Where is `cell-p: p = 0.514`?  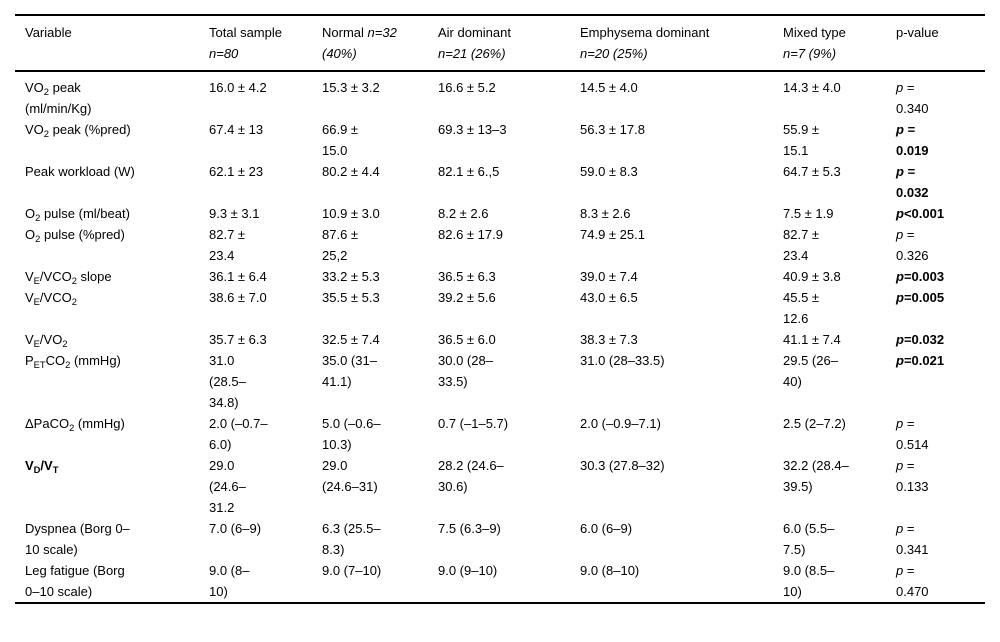
cell-p: p = 0.514 is located at coordinates (912, 434).